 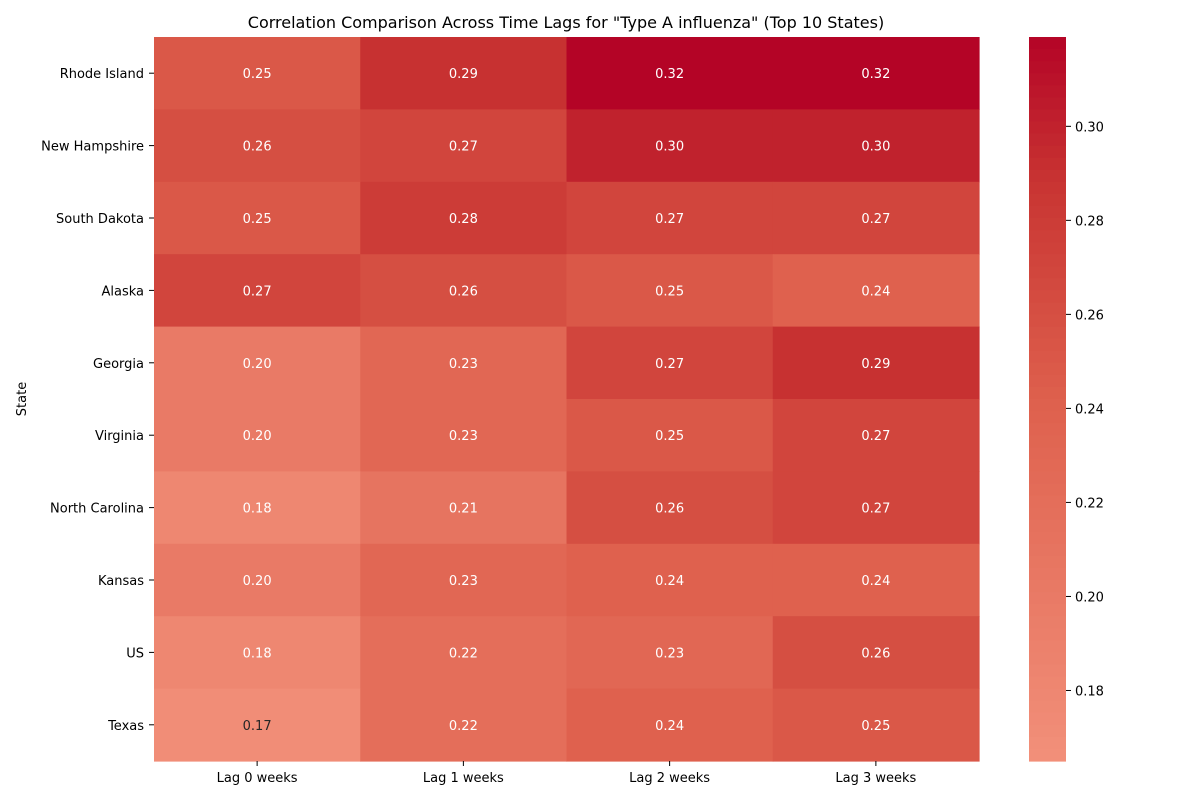 I want to click on column-label: Lag 0 weeks, so click(x=257, y=778).